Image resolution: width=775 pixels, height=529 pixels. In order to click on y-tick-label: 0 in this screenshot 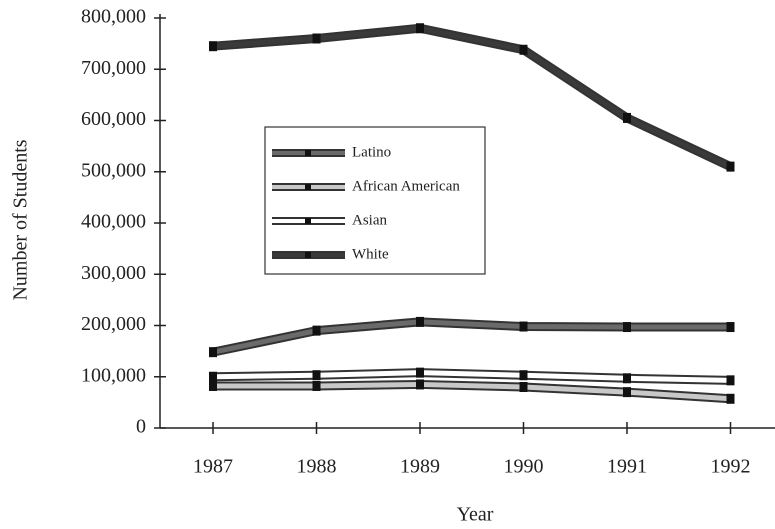, I will do `click(141, 427)`.